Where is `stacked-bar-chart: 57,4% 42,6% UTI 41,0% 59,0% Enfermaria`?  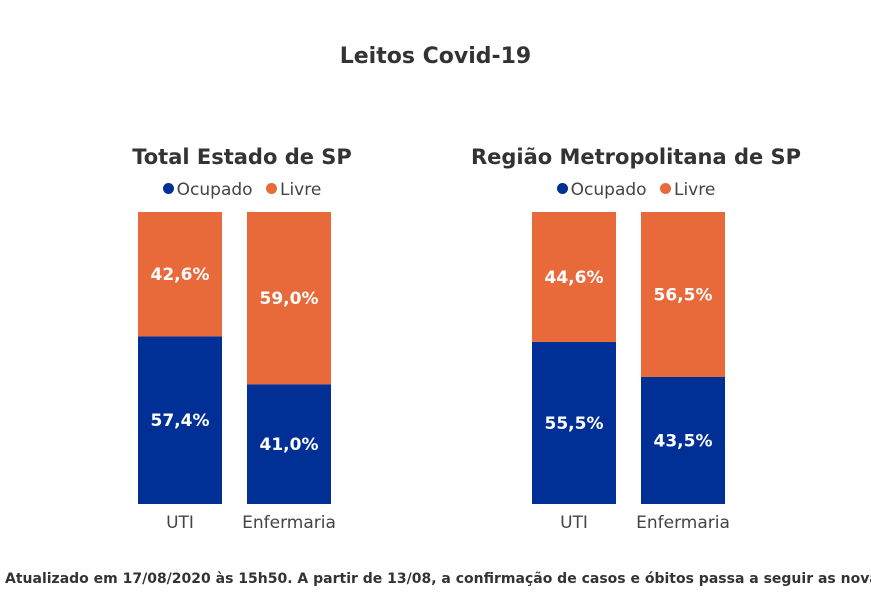 stacked-bar-chart: 57,4% 42,6% UTI 41,0% 59,0% Enfermaria is located at coordinates (237, 372).